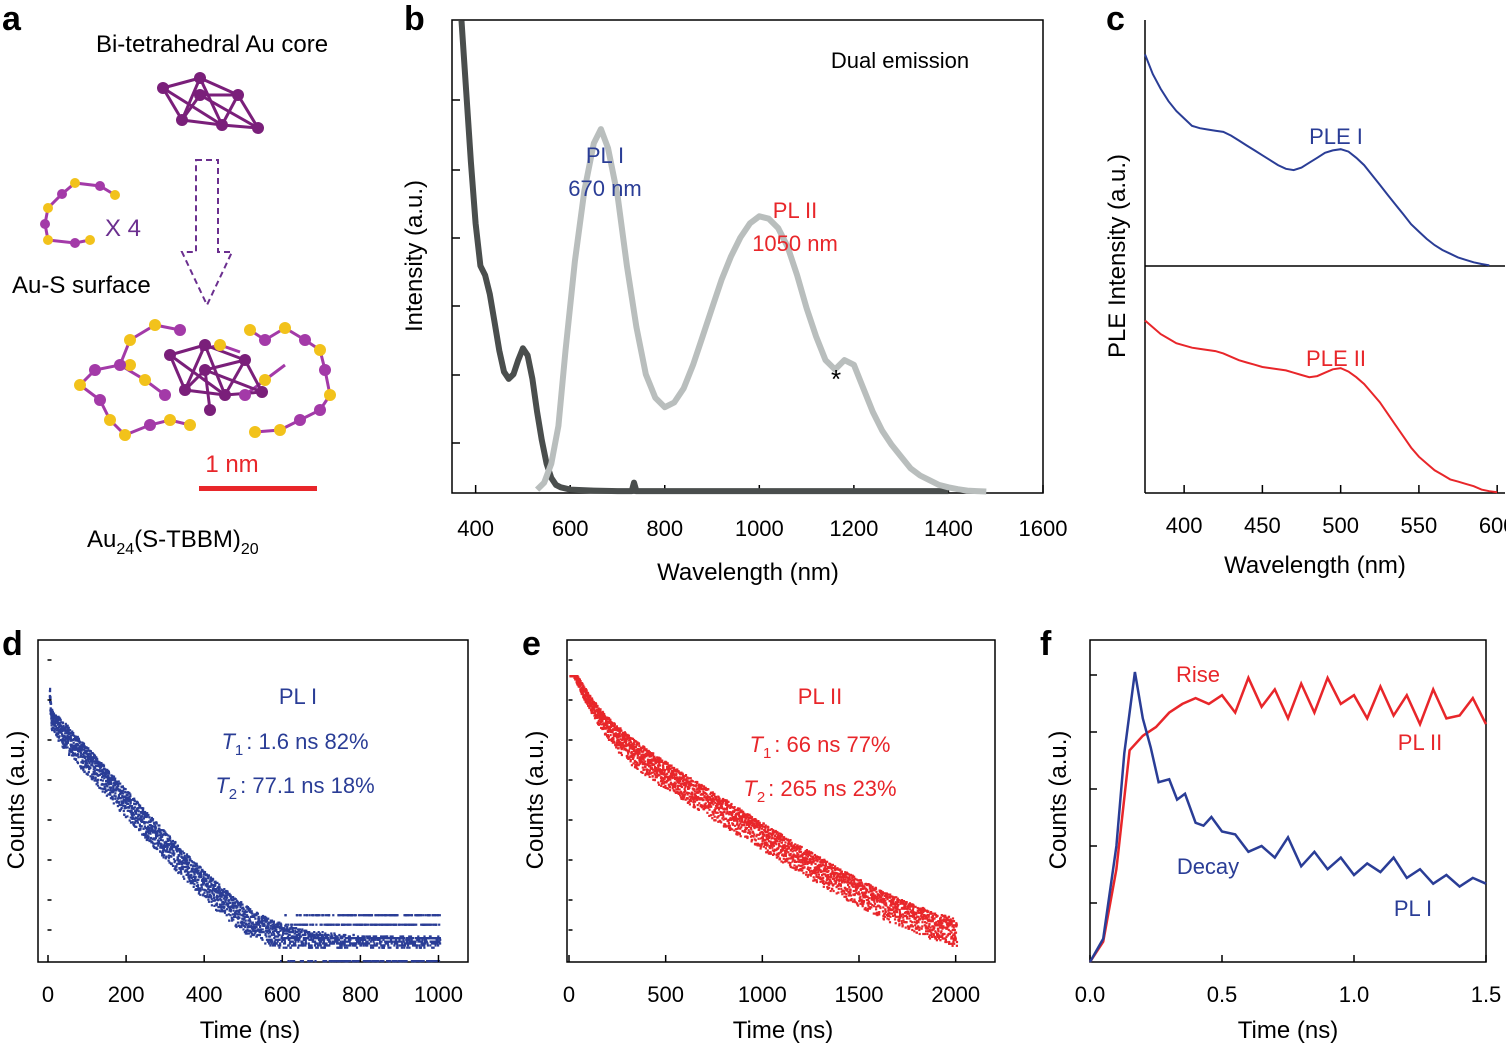 The image size is (1506, 1051). What do you see at coordinates (604, 188) in the screenshot?
I see `pl1-peak-label: 670 nm` at bounding box center [604, 188].